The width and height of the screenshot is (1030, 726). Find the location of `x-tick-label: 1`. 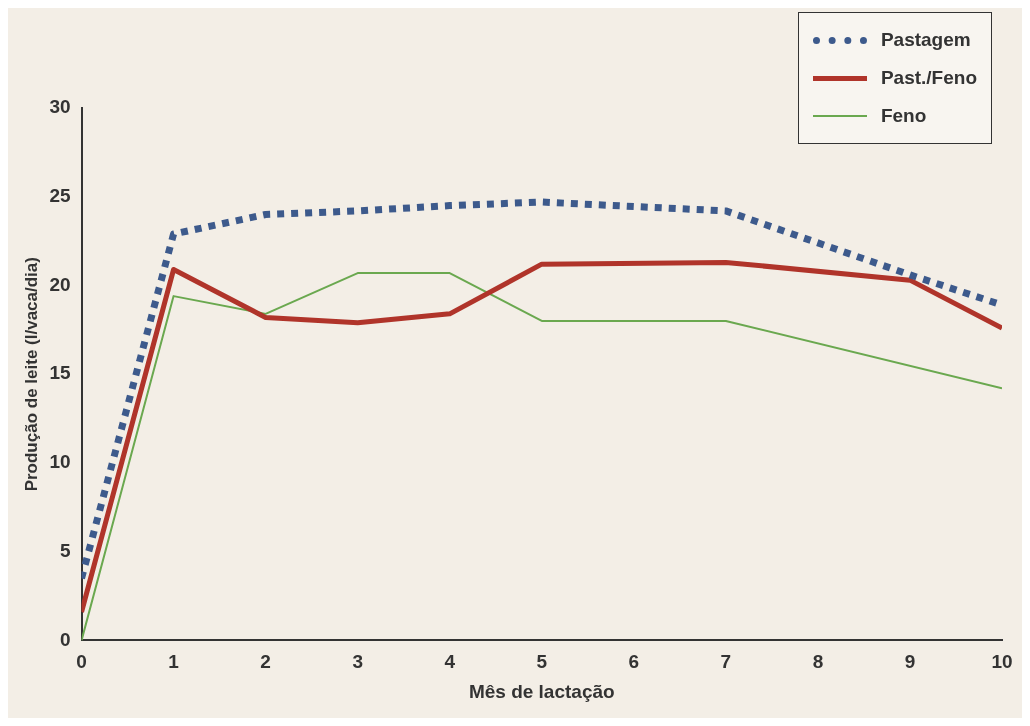

x-tick-label: 1 is located at coordinates (174, 662).